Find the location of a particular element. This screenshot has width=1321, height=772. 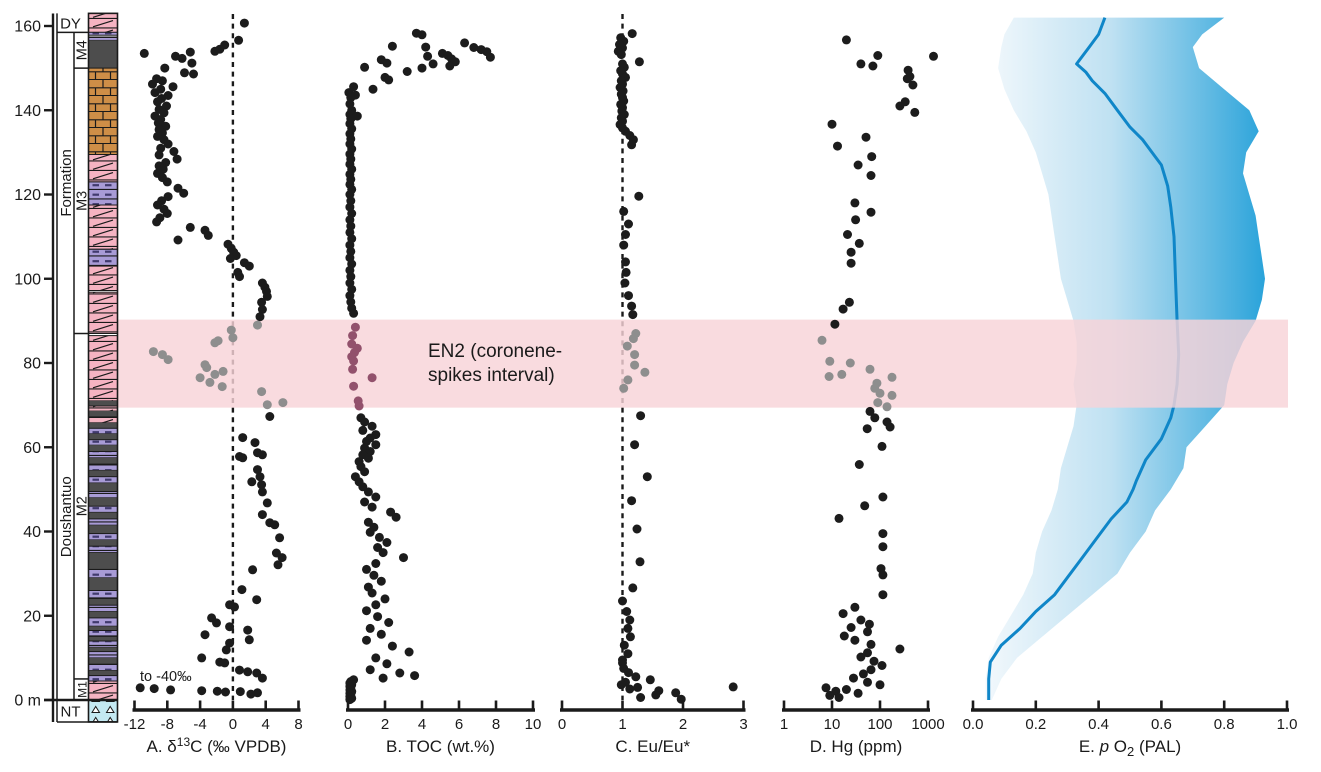

tick-label: 0.8 is located at coordinates (1224, 724).